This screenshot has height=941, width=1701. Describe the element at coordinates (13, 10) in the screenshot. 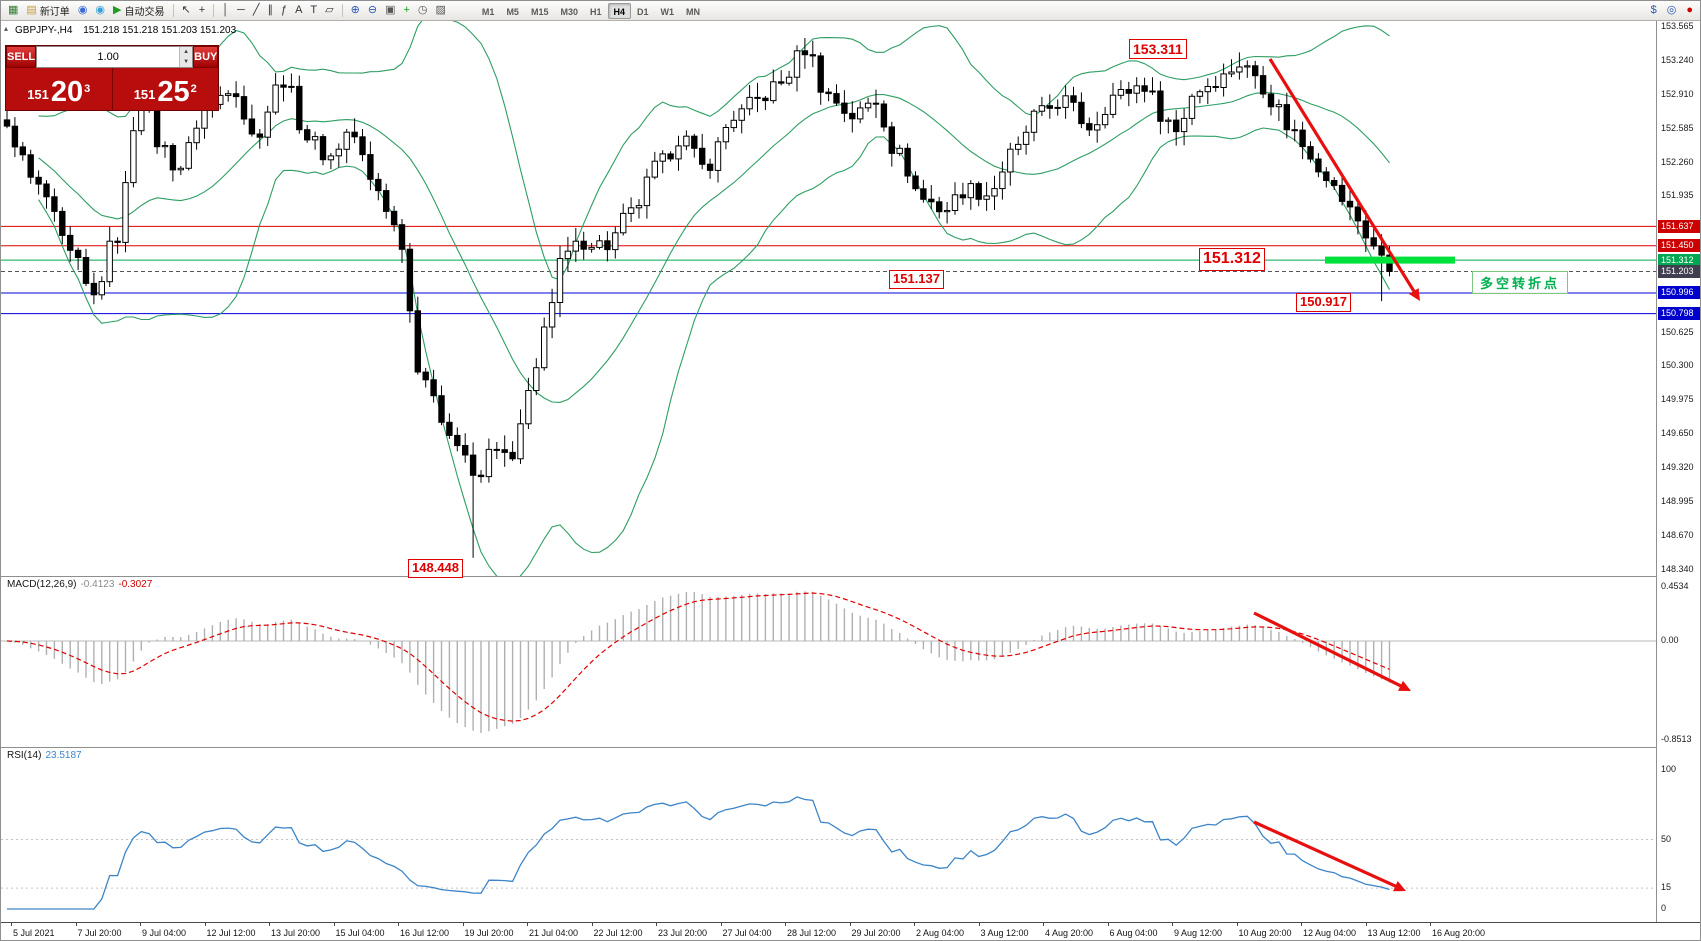

I see `new-chart-button: ▦` at that location.